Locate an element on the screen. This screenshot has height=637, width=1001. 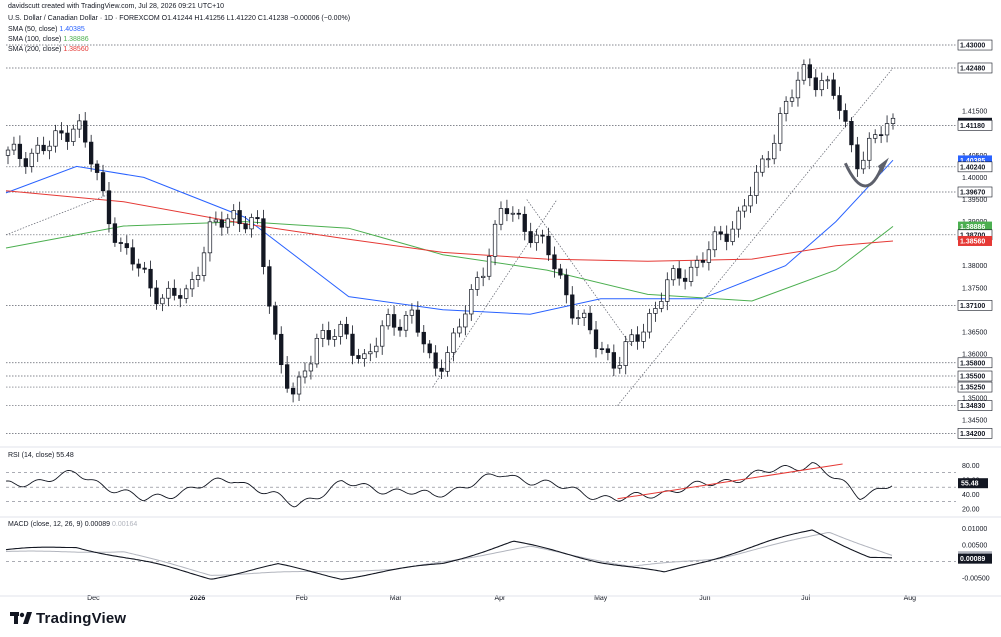
level-label: 1.35250 is located at coordinates (972, 388).